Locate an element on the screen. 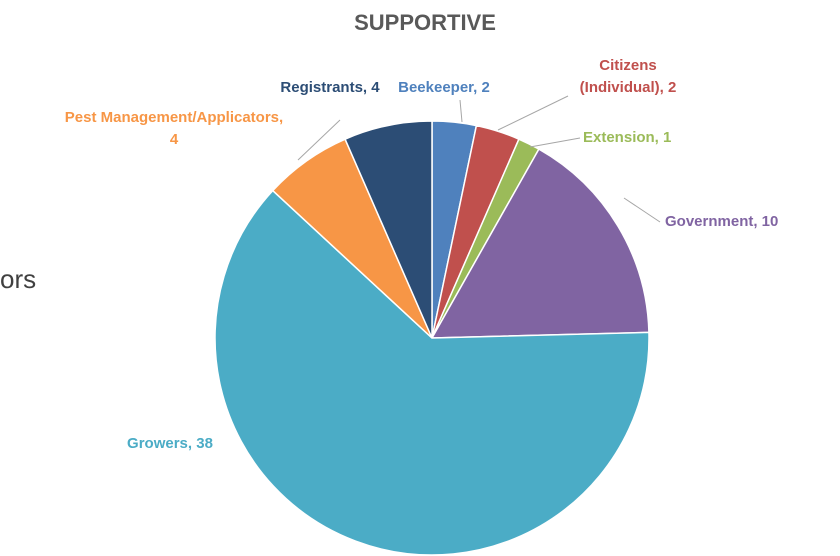 The image size is (840, 556). side-text-fragment: ors is located at coordinates (18, 279).